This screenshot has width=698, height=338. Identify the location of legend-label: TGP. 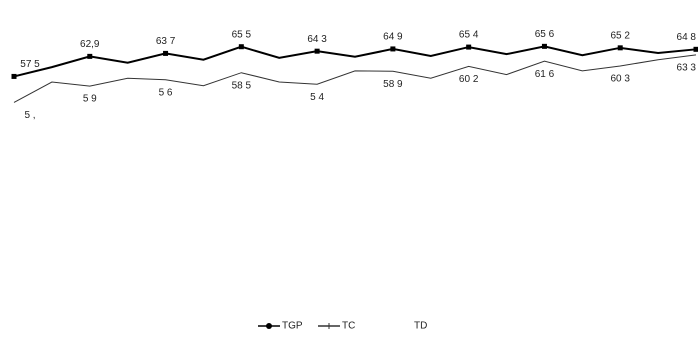
(292, 326).